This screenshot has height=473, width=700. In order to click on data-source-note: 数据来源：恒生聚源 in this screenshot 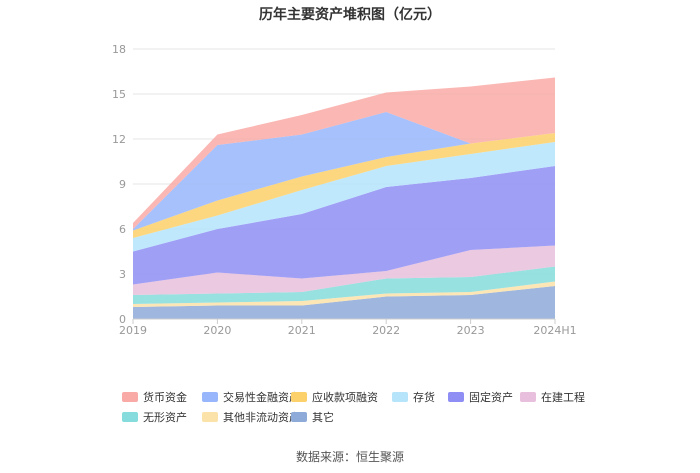, I will do `click(350, 456)`.